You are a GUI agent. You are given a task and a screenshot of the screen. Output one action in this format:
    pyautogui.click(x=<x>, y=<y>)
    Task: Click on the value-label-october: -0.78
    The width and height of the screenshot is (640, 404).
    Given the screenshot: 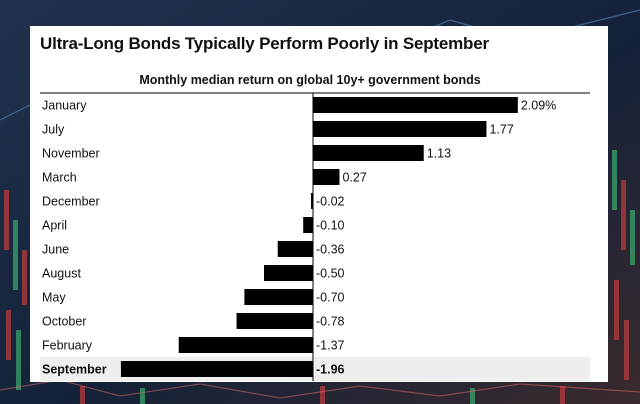 What is the action you would take?
    pyautogui.click(x=330, y=322)
    